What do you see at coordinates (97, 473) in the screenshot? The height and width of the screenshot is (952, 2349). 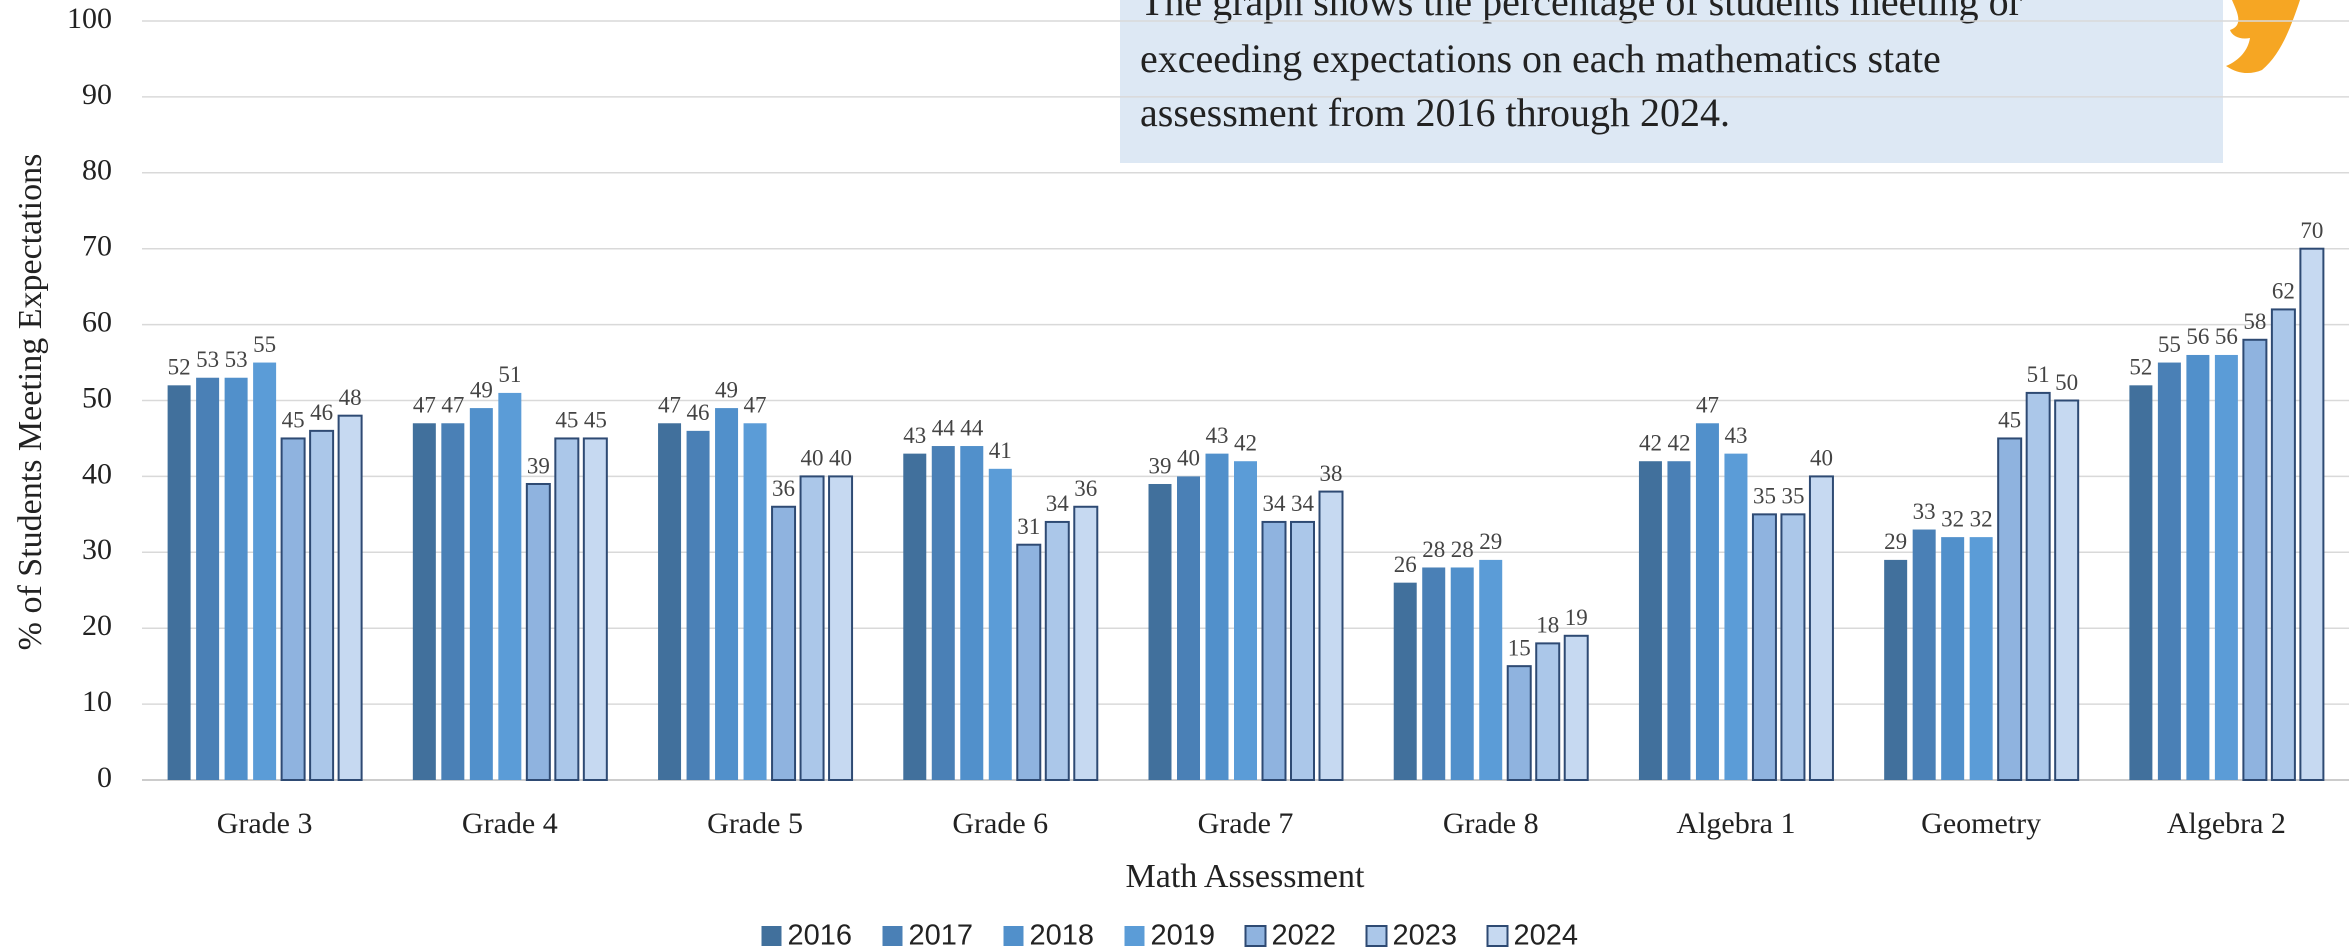 I see `y-tick-label: 40` at bounding box center [97, 473].